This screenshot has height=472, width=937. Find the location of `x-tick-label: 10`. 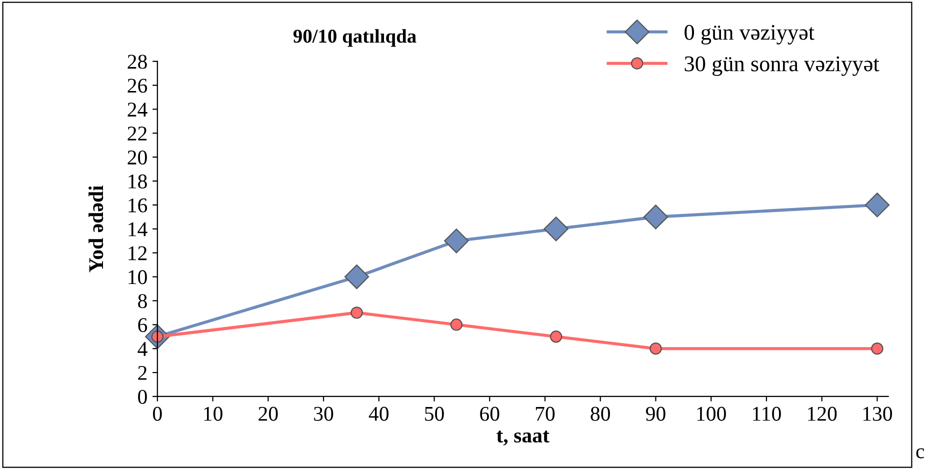

x-tick-label: 10 is located at coordinates (213, 413).